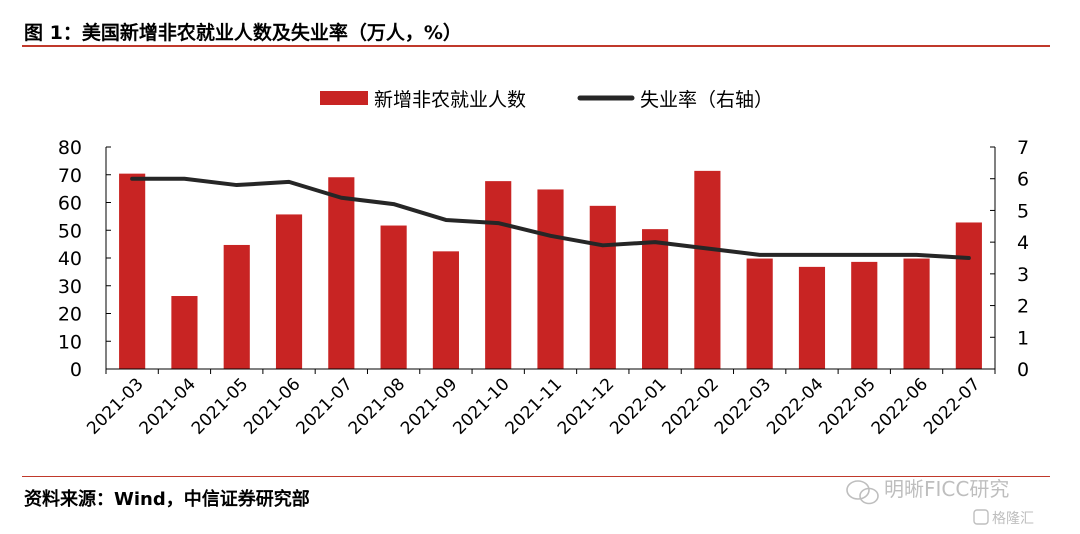 The width and height of the screenshot is (1080, 534). I want to click on right-tick-label: 6, so click(1023, 180).